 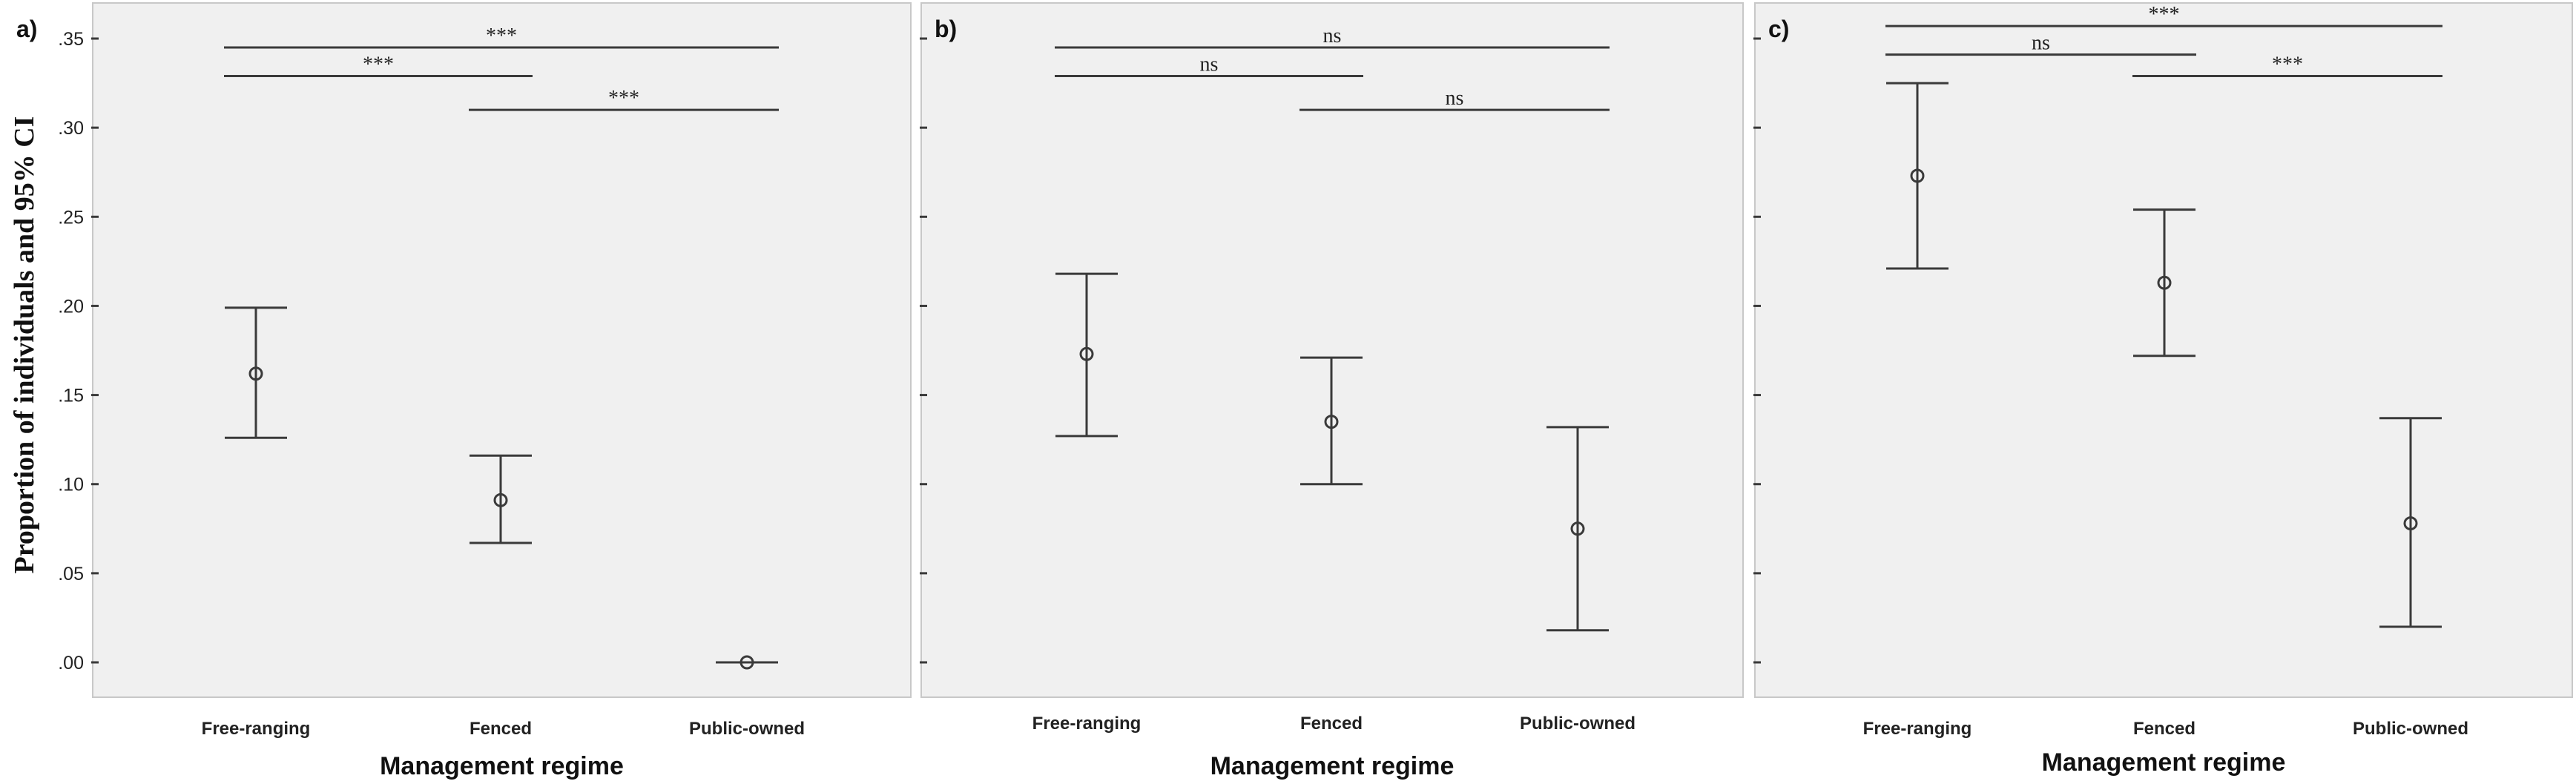 I want to click on y-tick-label: .25, so click(x=71, y=218).